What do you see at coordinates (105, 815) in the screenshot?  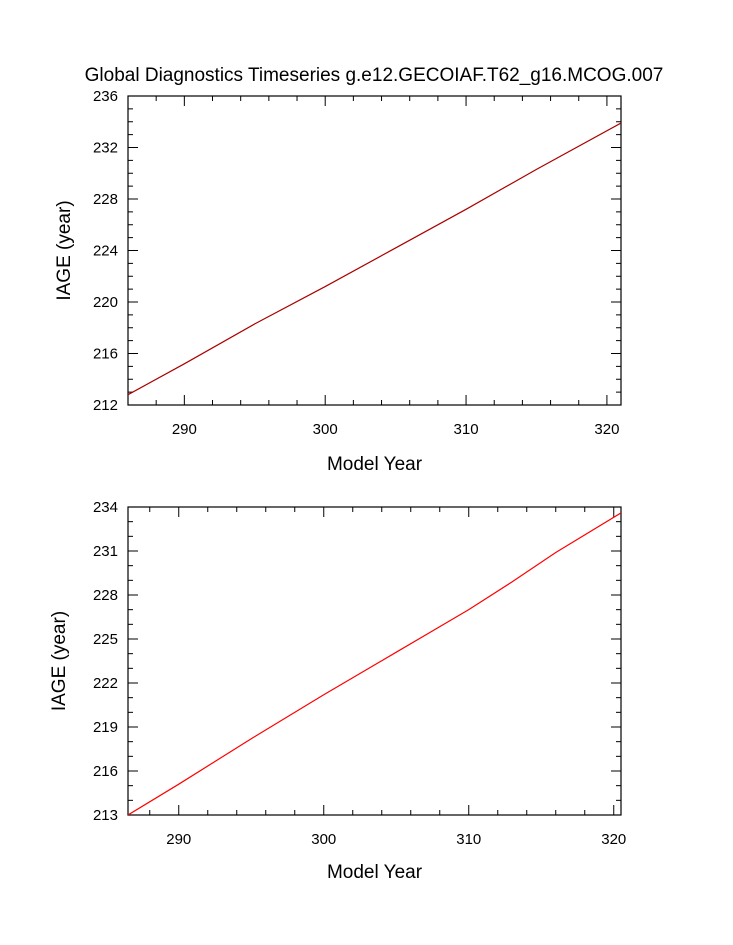 I see `y-tick-label: 213` at bounding box center [105, 815].